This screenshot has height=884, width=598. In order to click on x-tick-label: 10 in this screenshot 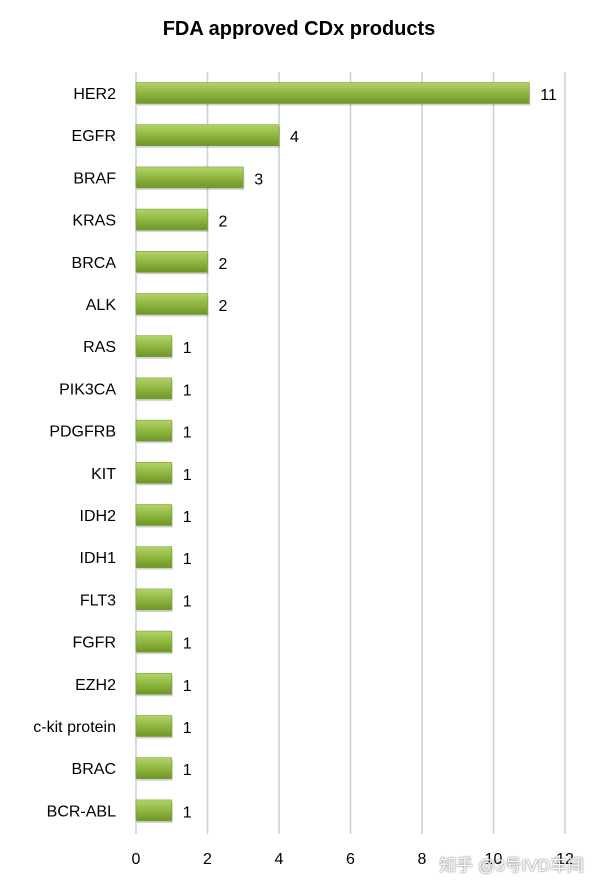, I will do `click(494, 859)`.